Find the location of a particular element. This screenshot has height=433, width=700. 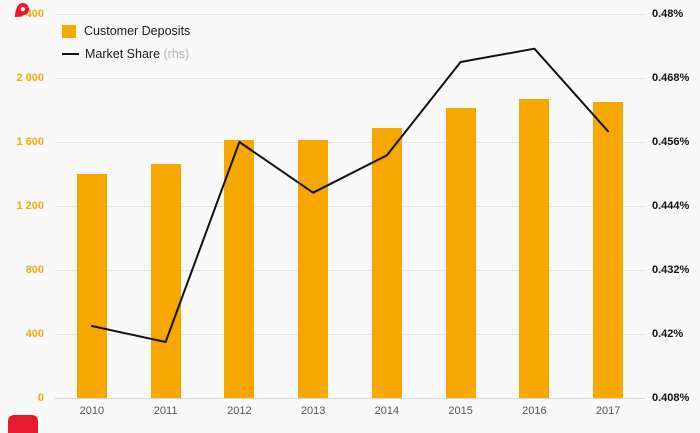

left-axis-tick-label: 0 is located at coordinates (40, 398).